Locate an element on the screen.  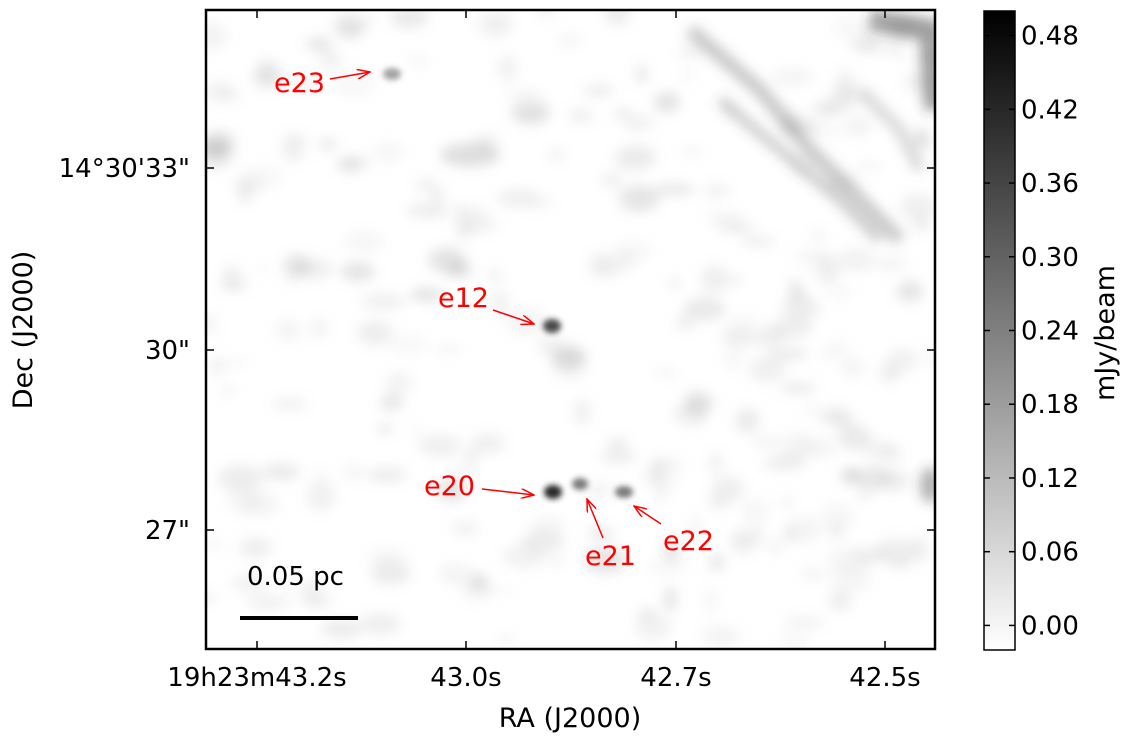
source-label-e23: e23 is located at coordinates (299, 83).